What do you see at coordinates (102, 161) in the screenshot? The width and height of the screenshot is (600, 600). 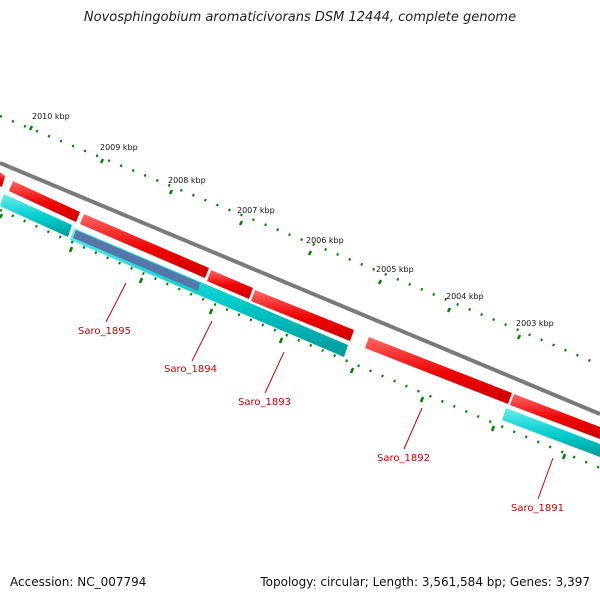 I see `tick-2009` at bounding box center [102, 161].